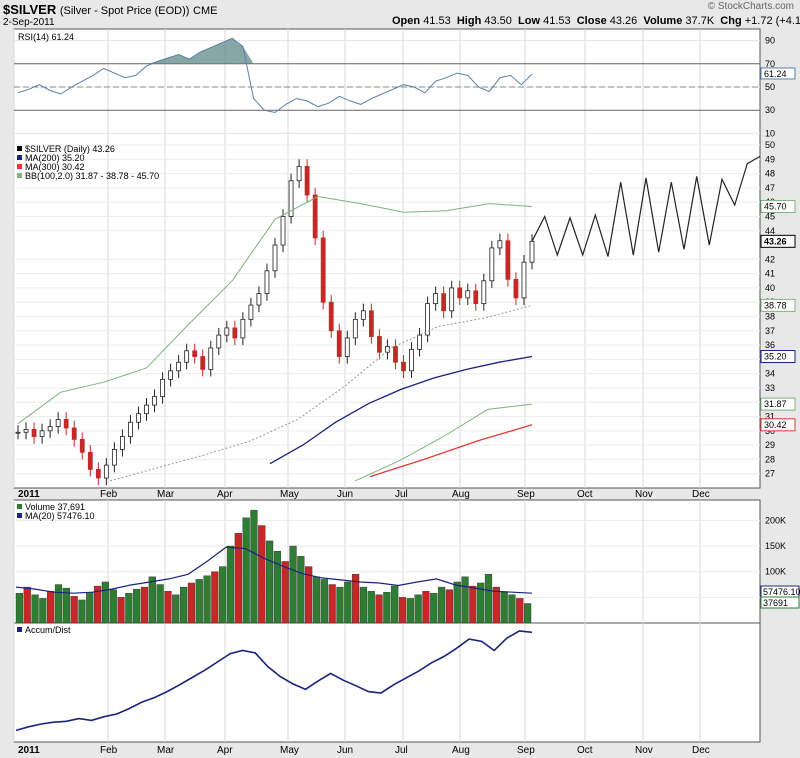 The height and width of the screenshot is (758, 800). Describe the element at coordinates (19, 629) in the screenshot. I see `accum-legend-swatch` at that location.